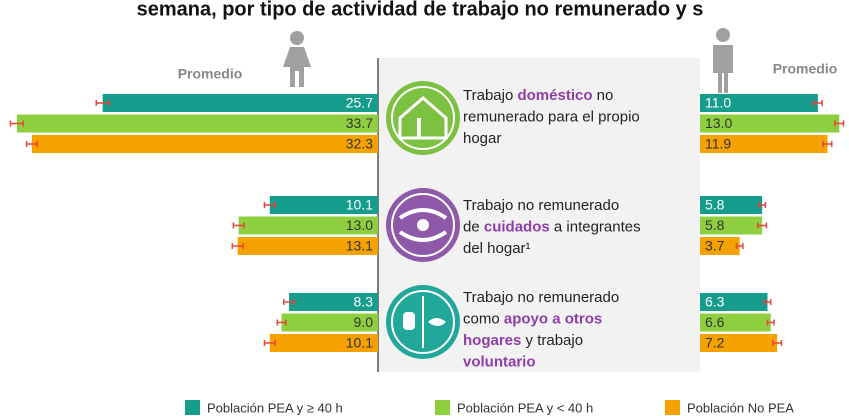  Describe the element at coordinates (492, 340) in the screenshot. I see `category-segment: hogares` at that location.